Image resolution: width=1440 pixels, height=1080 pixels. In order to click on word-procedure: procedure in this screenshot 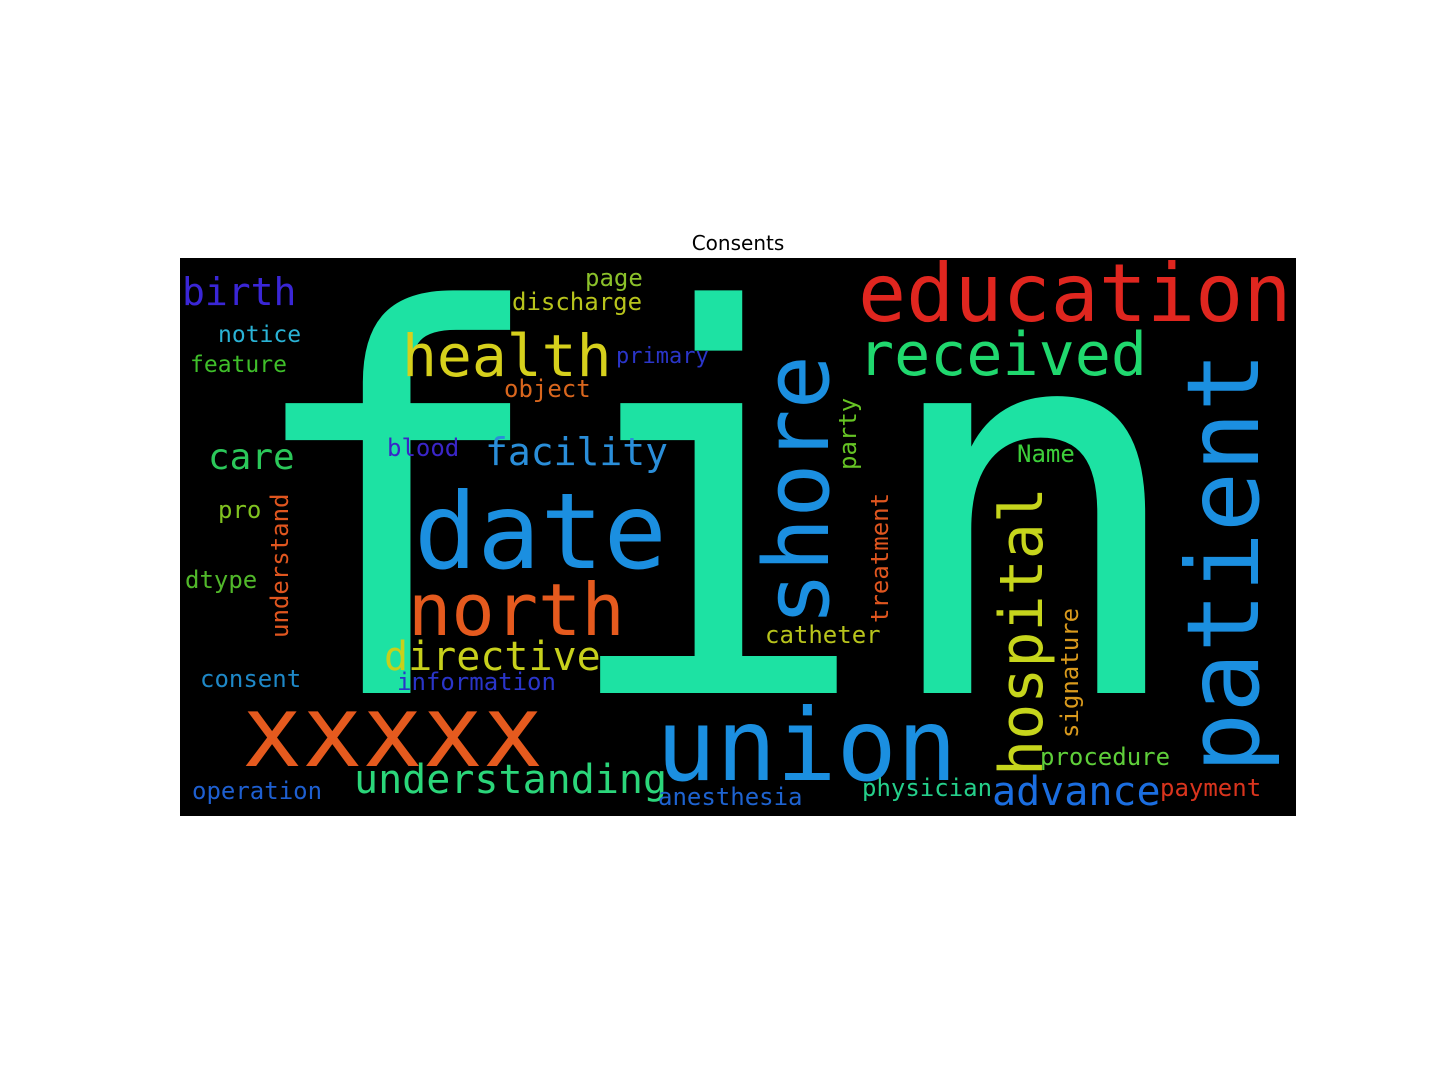, I will do `click(1105, 757)`.